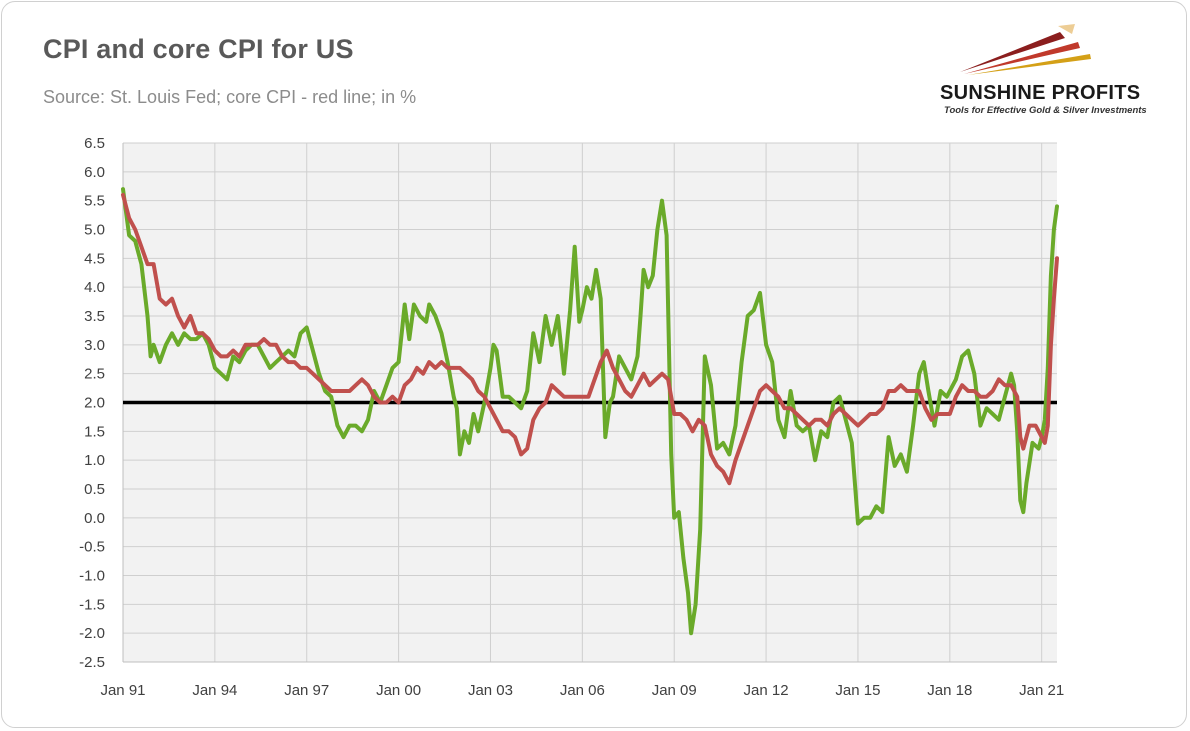  What do you see at coordinates (398, 690) in the screenshot?
I see `x-tick-label: Jan 00` at bounding box center [398, 690].